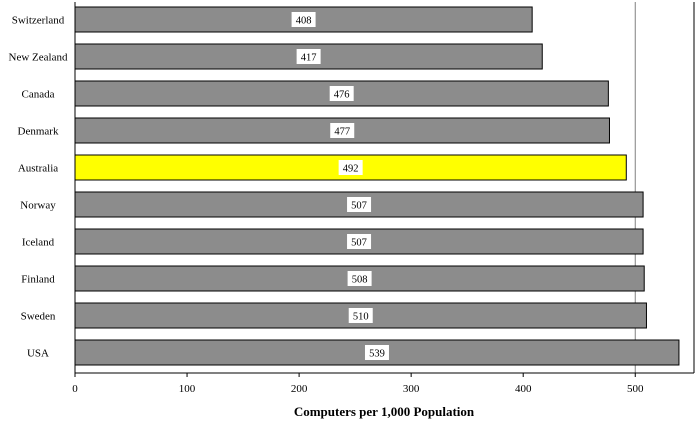  I want to click on category-label: Canada, so click(38, 95).